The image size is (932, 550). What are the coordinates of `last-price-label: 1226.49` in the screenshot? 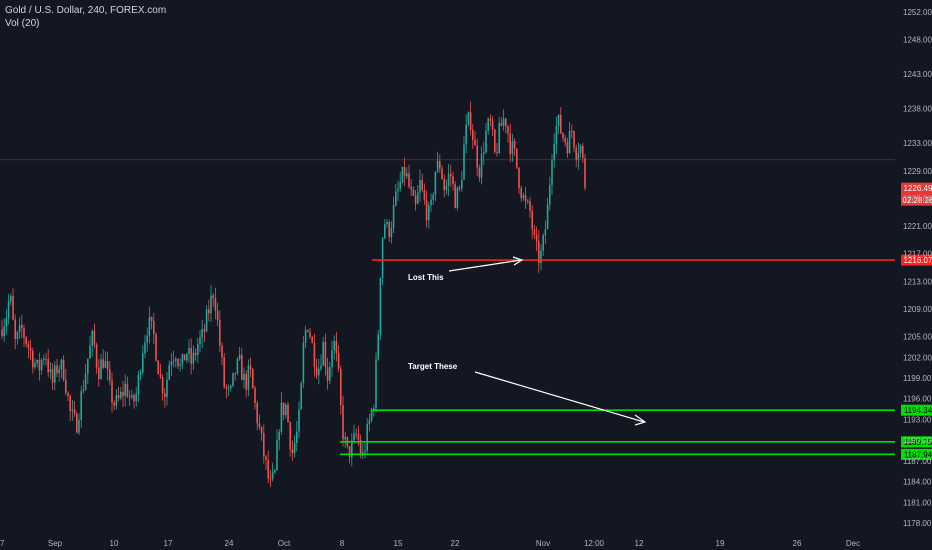 It's located at (918, 188).